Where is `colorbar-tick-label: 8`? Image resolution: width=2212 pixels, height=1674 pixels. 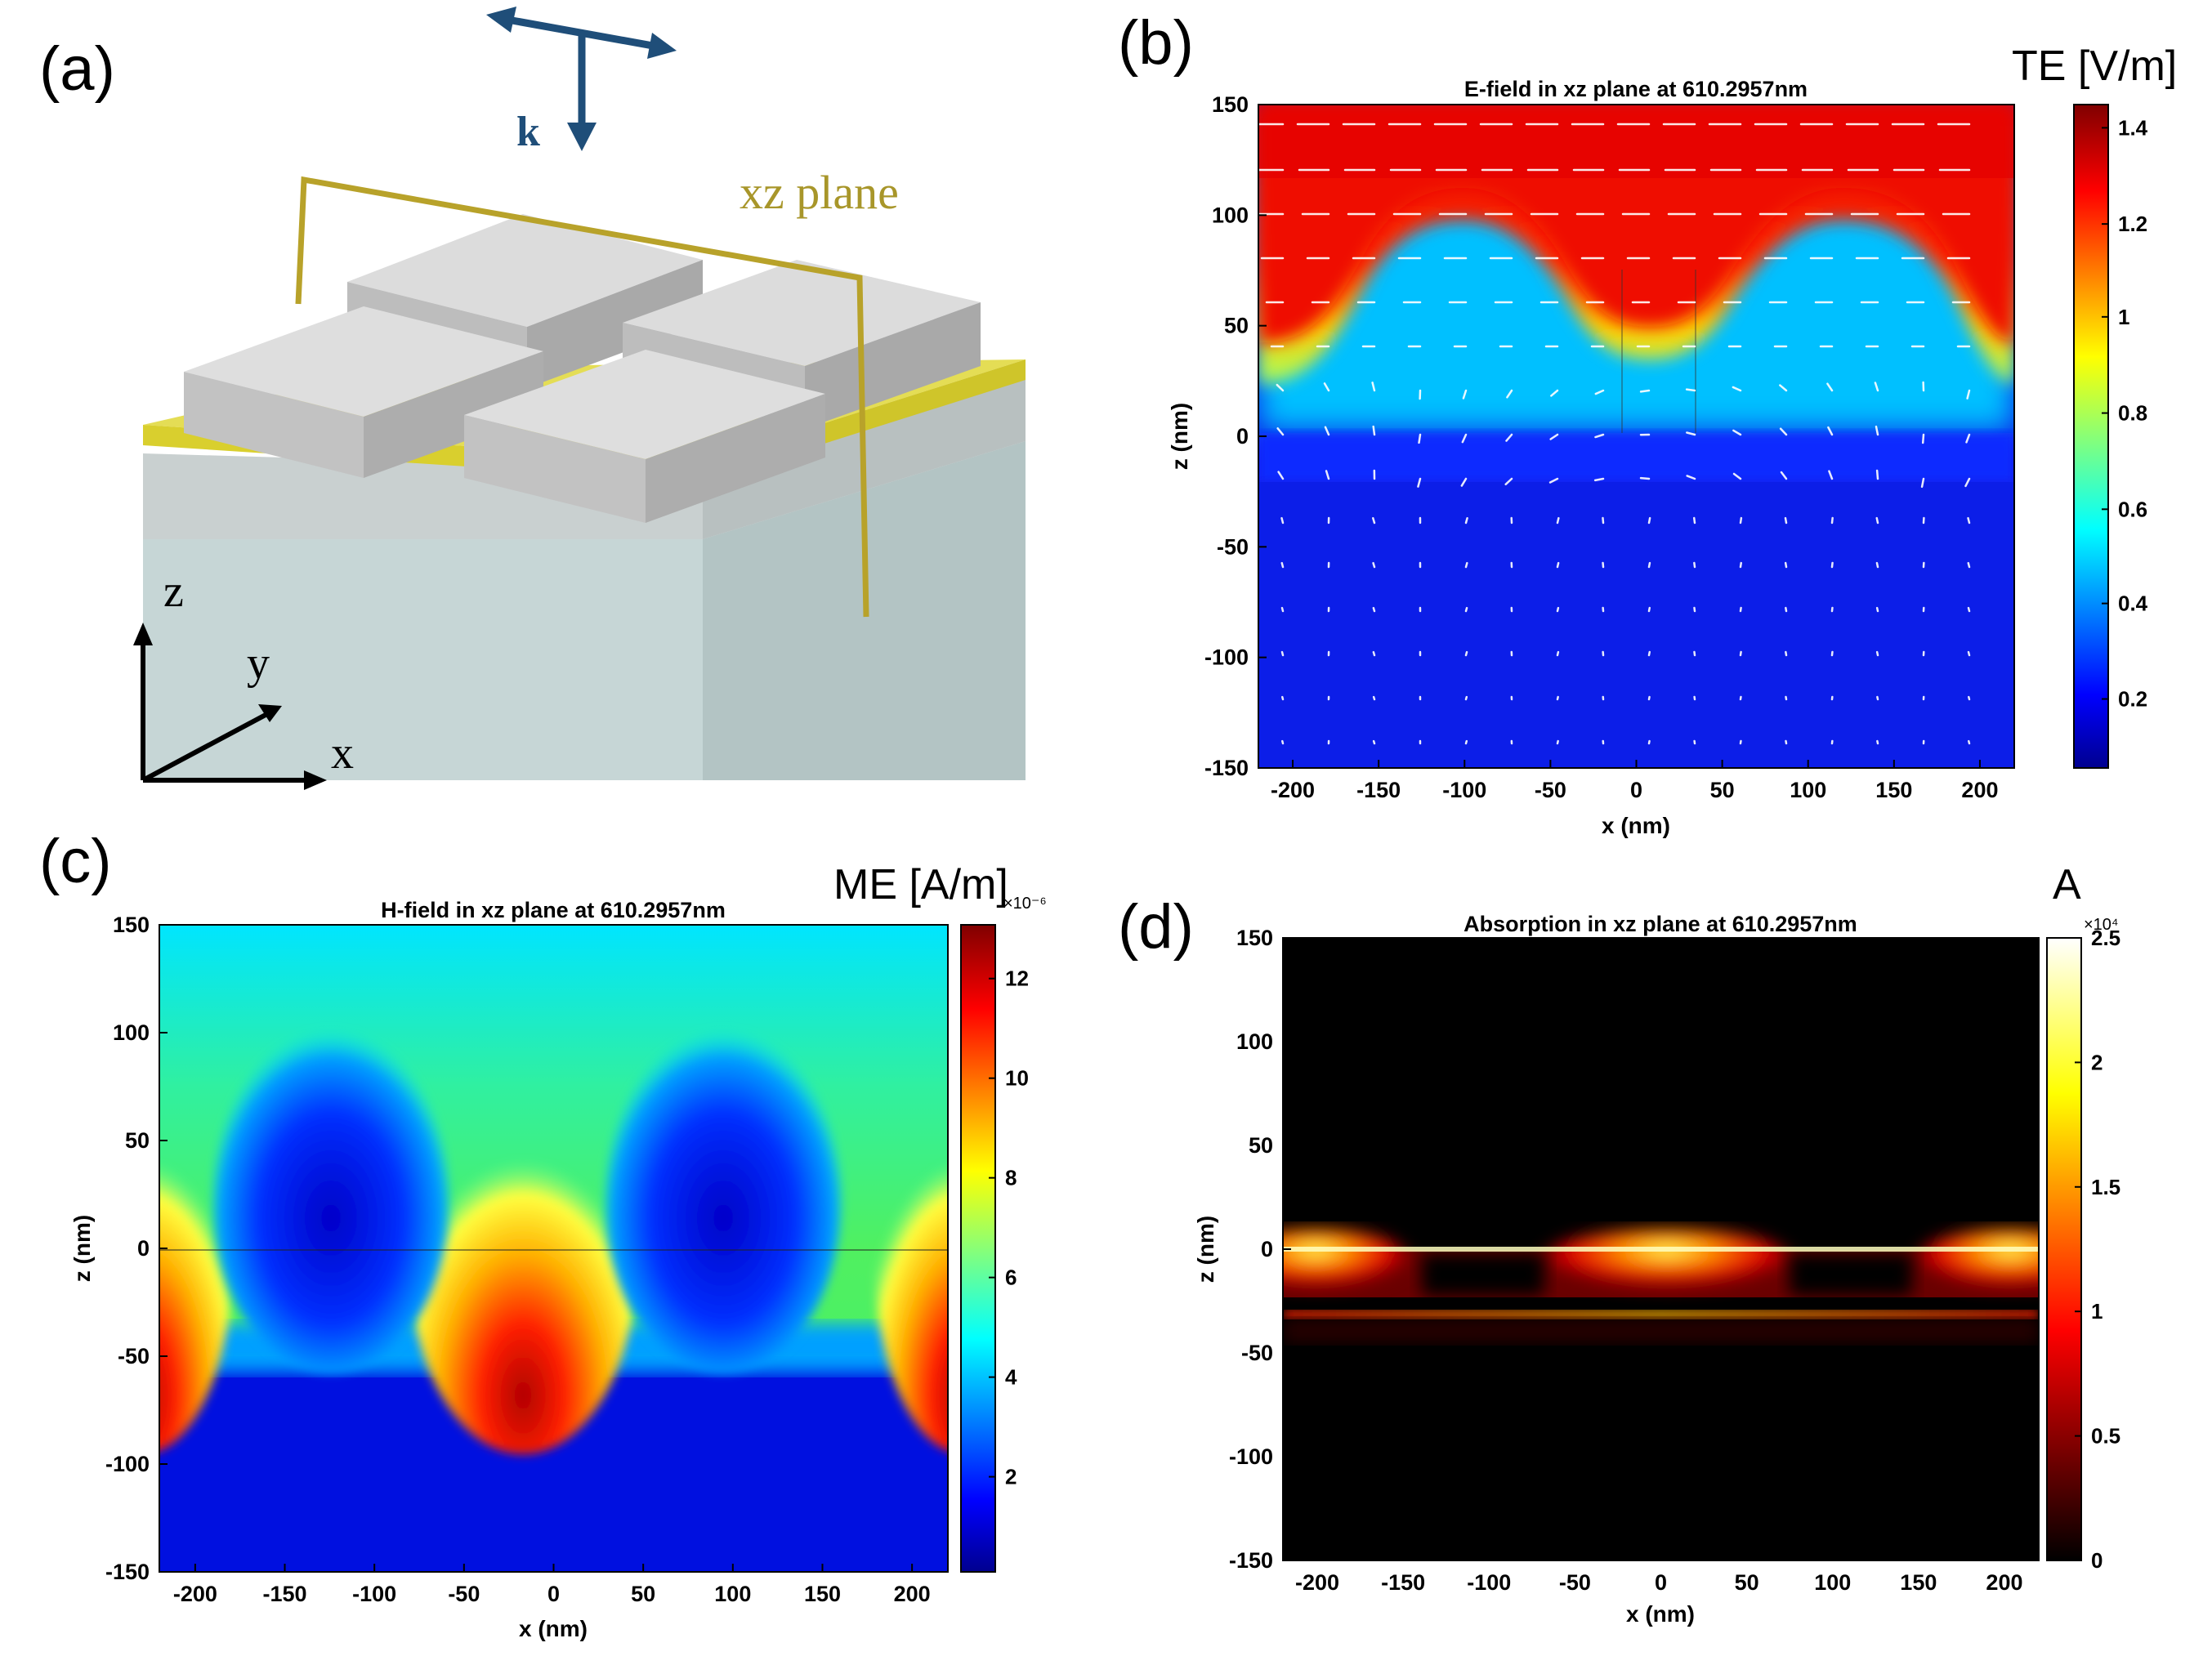 colorbar-tick-label: 8 is located at coordinates (1011, 1178).